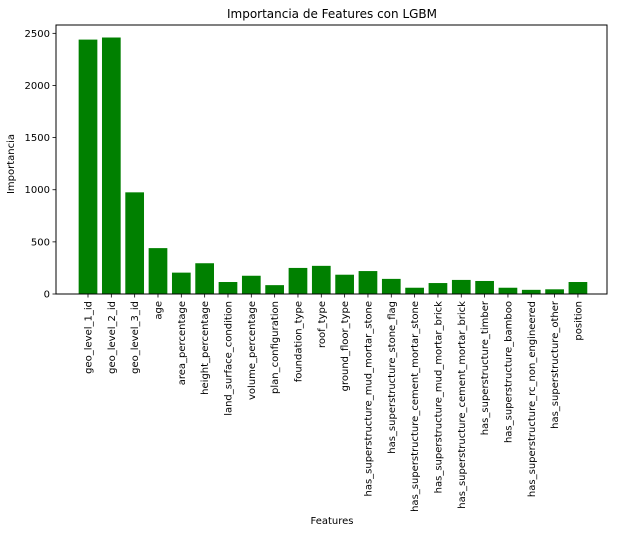  What do you see at coordinates (345, 346) in the screenshot?
I see `x-tick-label: ground_floor_type` at bounding box center [345, 346].